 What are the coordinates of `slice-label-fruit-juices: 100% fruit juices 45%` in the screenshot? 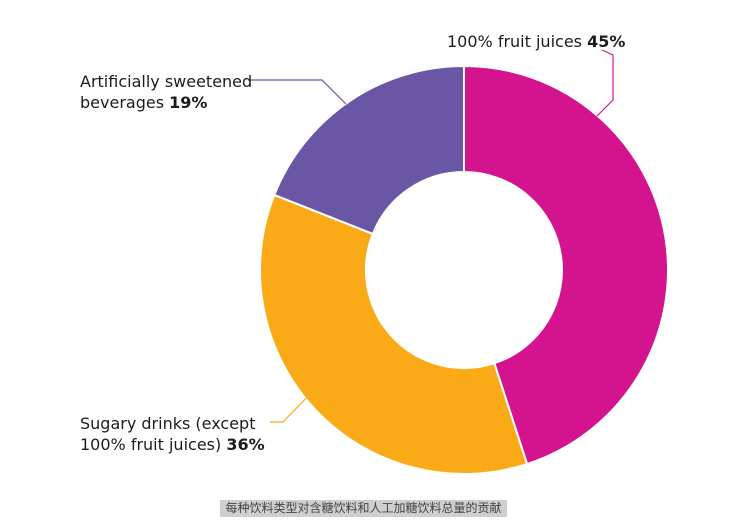 It's located at (536, 41).